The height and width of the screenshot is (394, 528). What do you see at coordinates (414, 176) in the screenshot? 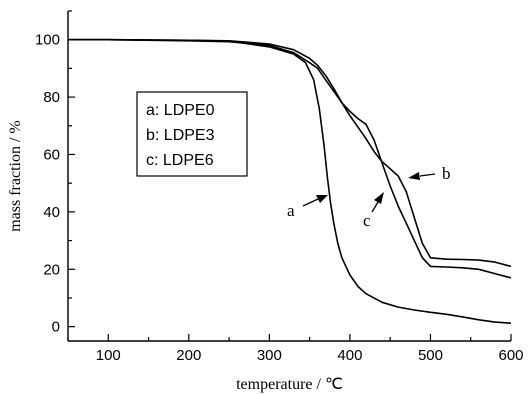
I see `annotation-arrowhead-b` at bounding box center [414, 176].